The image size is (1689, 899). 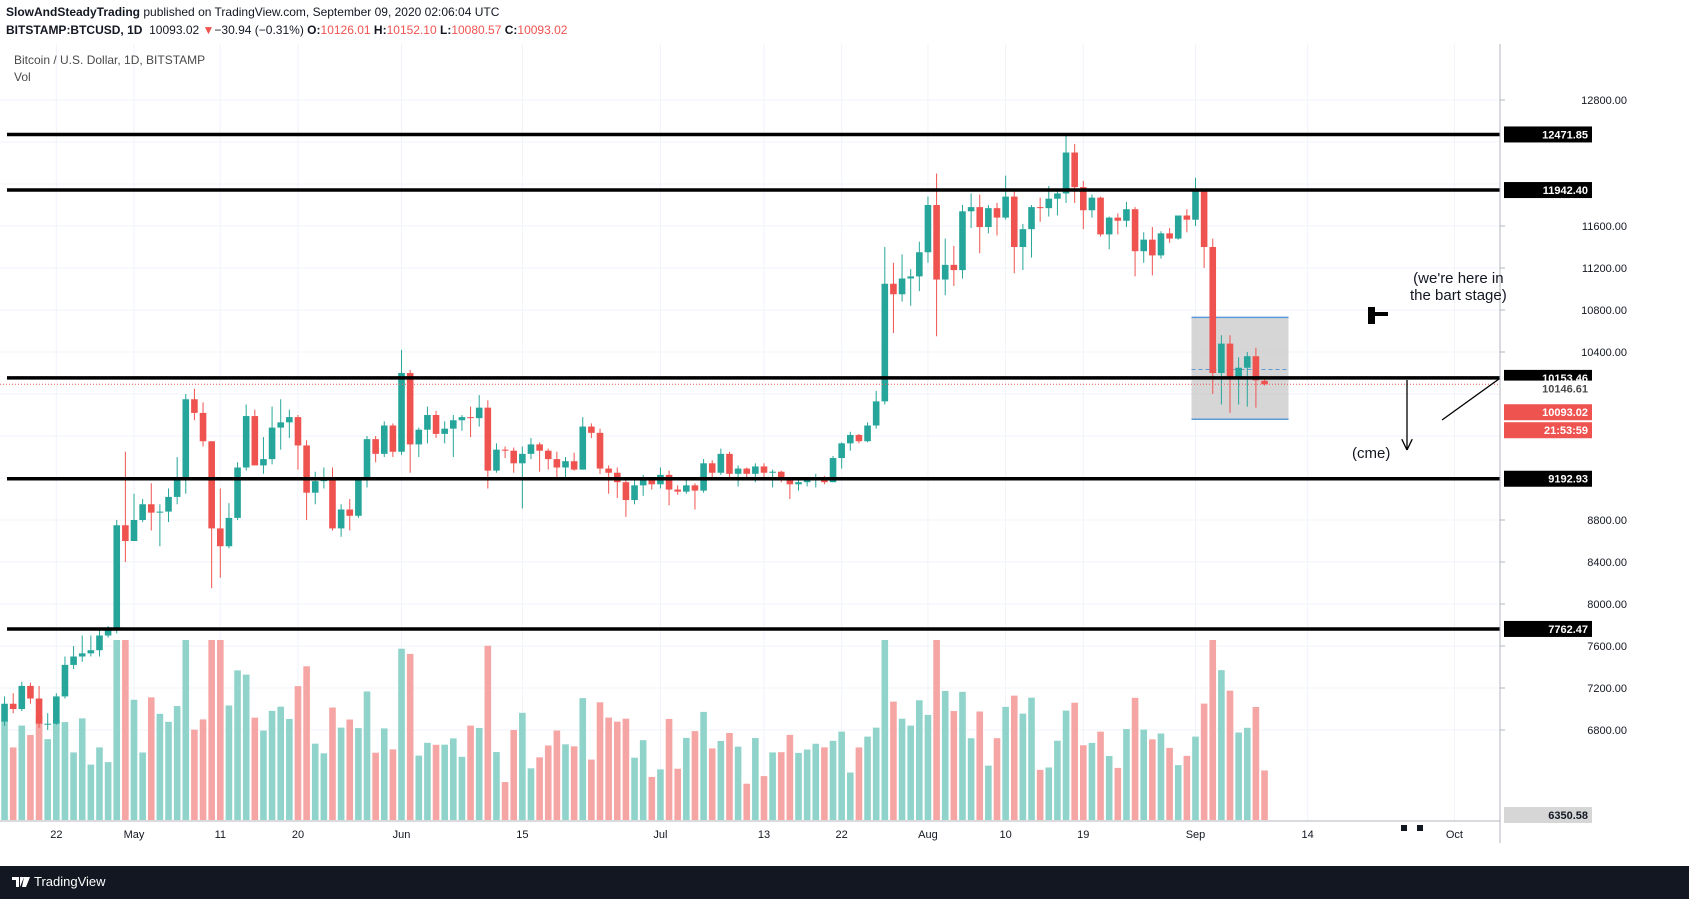 What do you see at coordinates (764, 835) in the screenshot?
I see `time-tick-label: 13` at bounding box center [764, 835].